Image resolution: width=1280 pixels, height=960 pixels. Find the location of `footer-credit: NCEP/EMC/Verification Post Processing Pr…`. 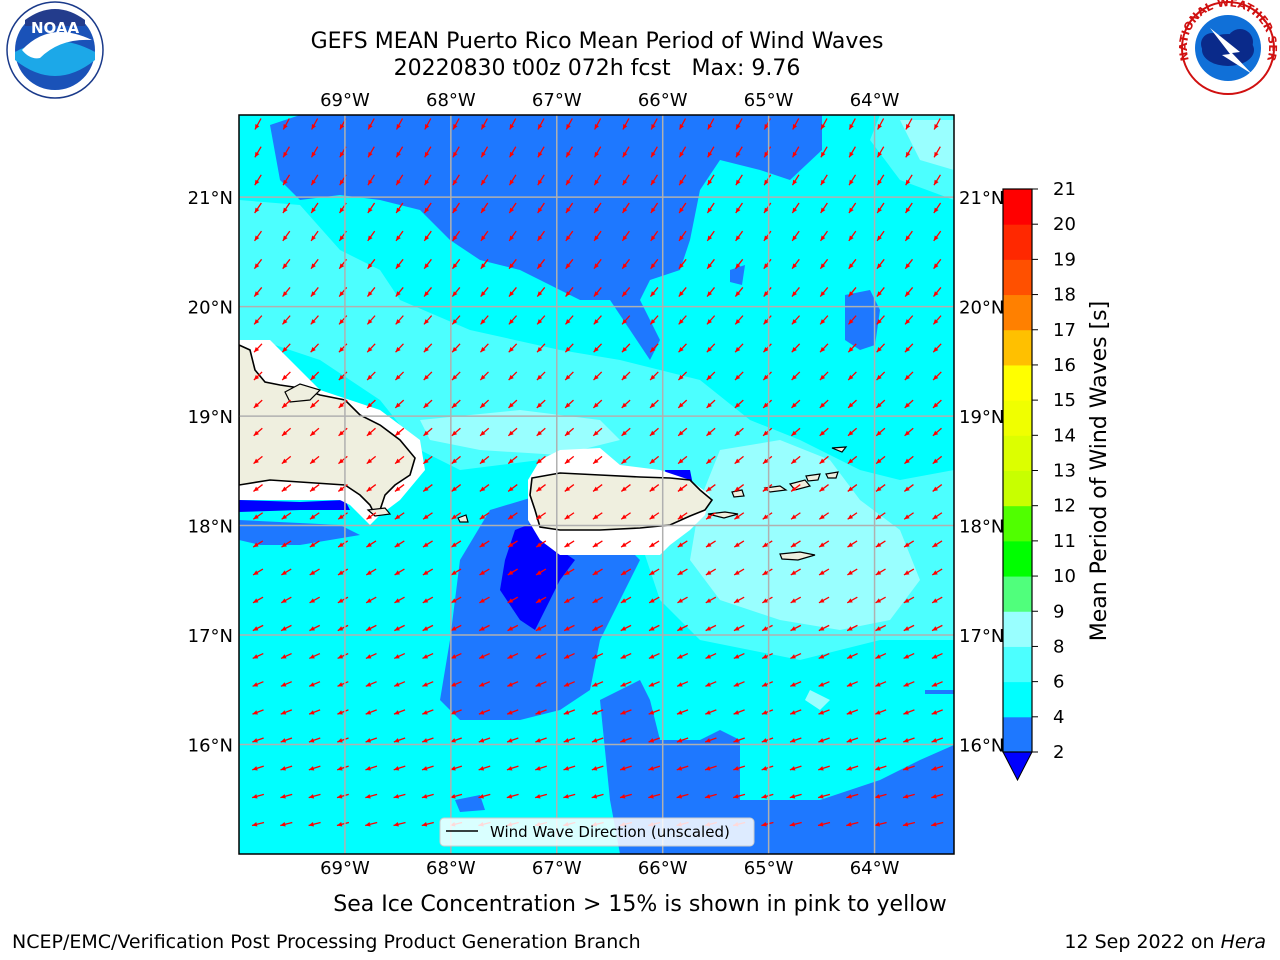

footer-credit: NCEP/EMC/Verification Post Processing Pr… is located at coordinates (326, 942).